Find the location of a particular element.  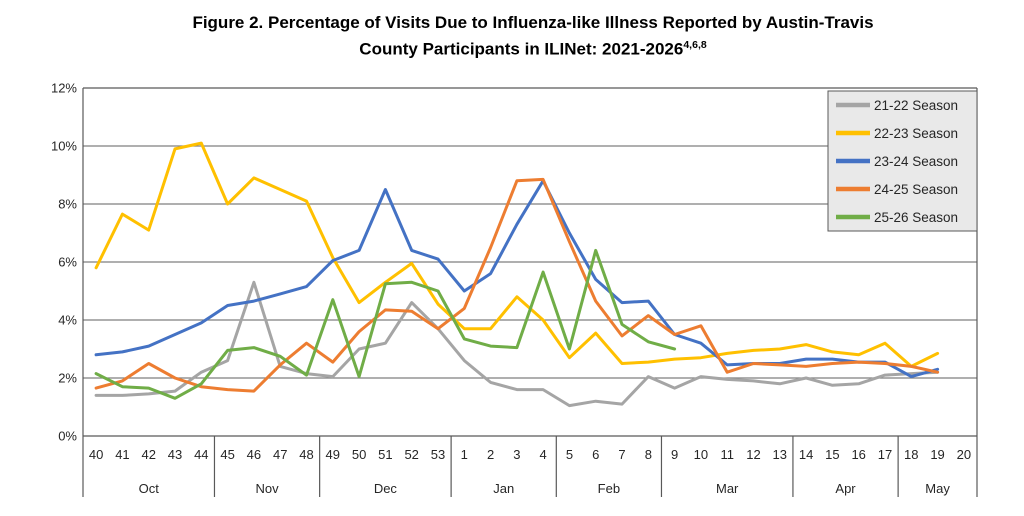

week-label: 4 is located at coordinates (543, 454).